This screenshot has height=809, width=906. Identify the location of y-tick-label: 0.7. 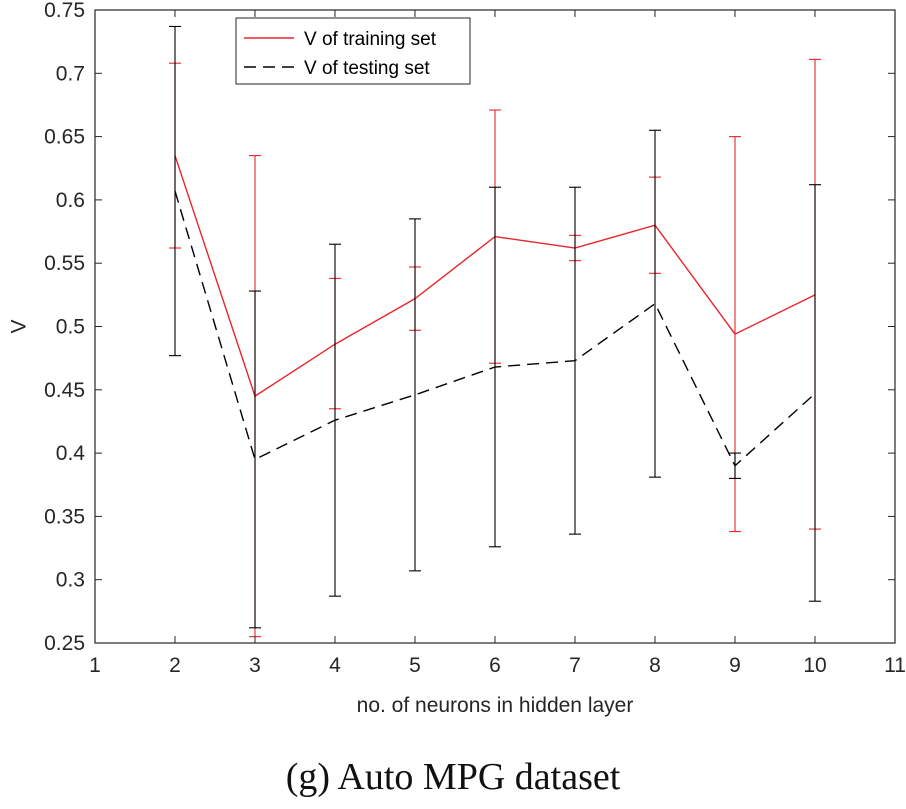
(70, 73).